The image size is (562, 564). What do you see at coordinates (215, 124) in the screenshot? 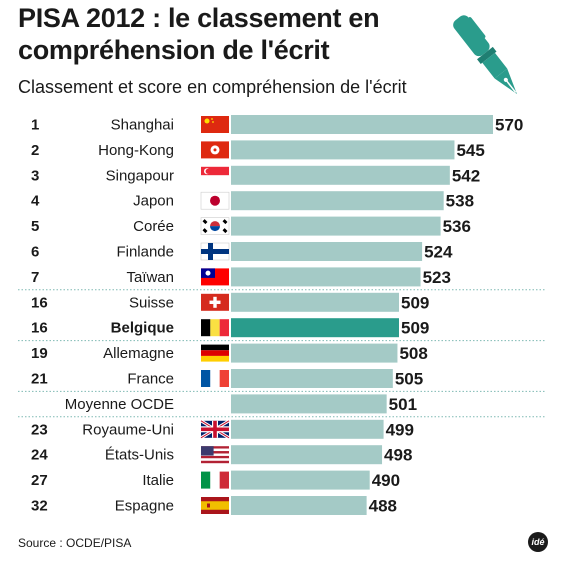
I see `china-flag-icon` at bounding box center [215, 124].